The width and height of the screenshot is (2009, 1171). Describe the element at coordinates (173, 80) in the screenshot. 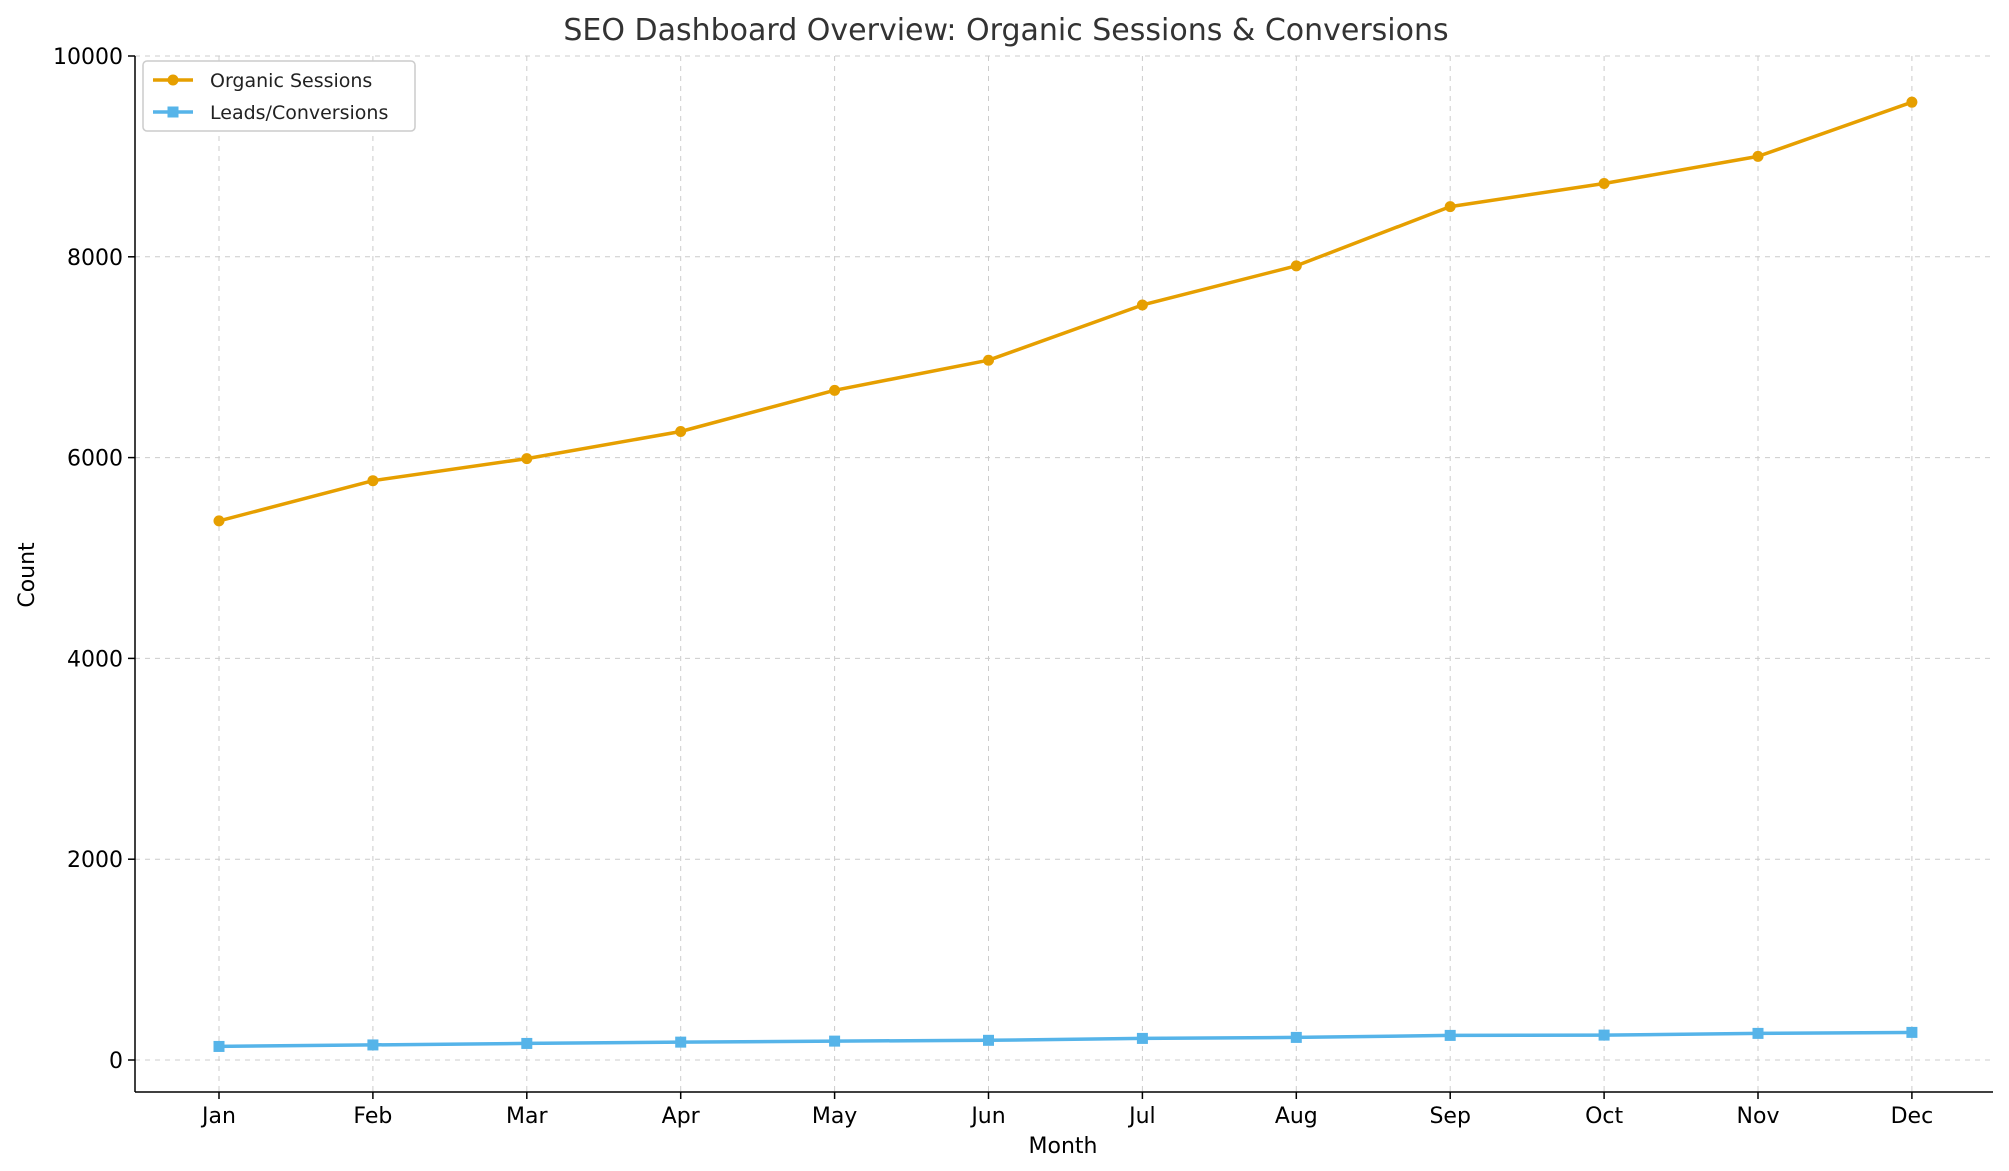

I see `legend-marker-organic-sessions` at that location.